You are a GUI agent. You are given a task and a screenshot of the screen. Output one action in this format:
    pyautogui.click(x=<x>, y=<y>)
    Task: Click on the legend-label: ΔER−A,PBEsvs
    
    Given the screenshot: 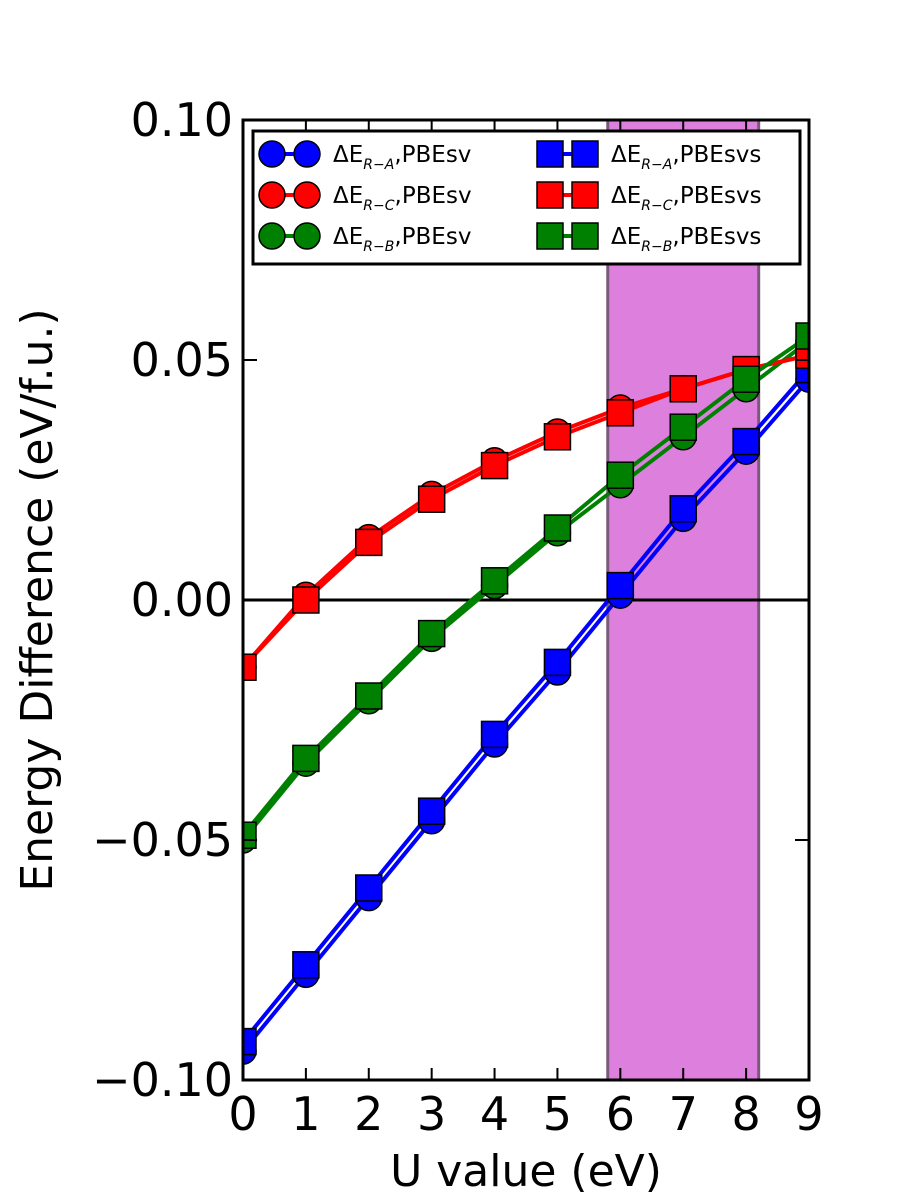 What is the action you would take?
    pyautogui.click(x=686, y=157)
    